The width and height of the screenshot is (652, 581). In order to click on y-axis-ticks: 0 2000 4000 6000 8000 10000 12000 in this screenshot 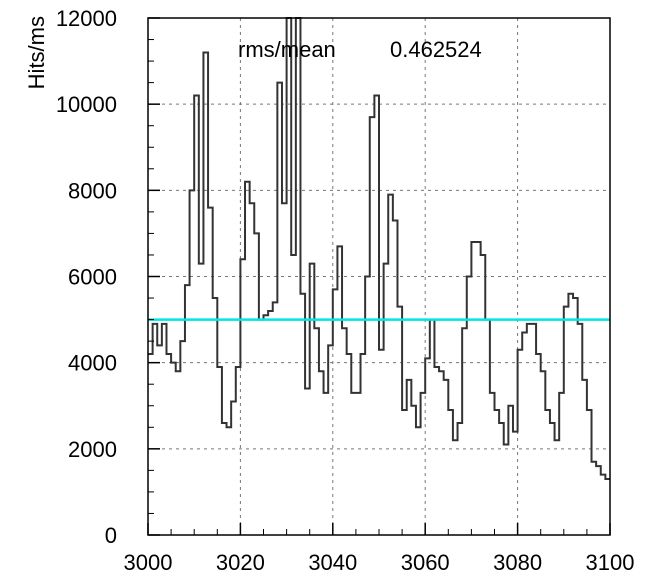, I will do `click(108, 277)`.